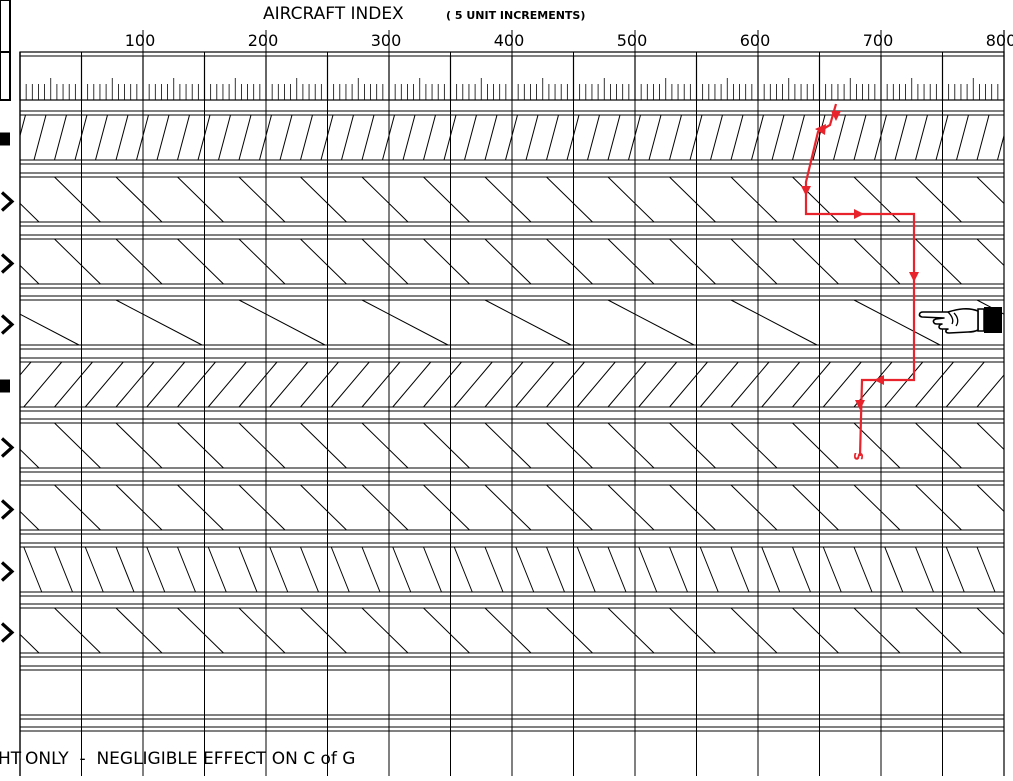  I want to click on path-end-label: S, so click(858, 456).